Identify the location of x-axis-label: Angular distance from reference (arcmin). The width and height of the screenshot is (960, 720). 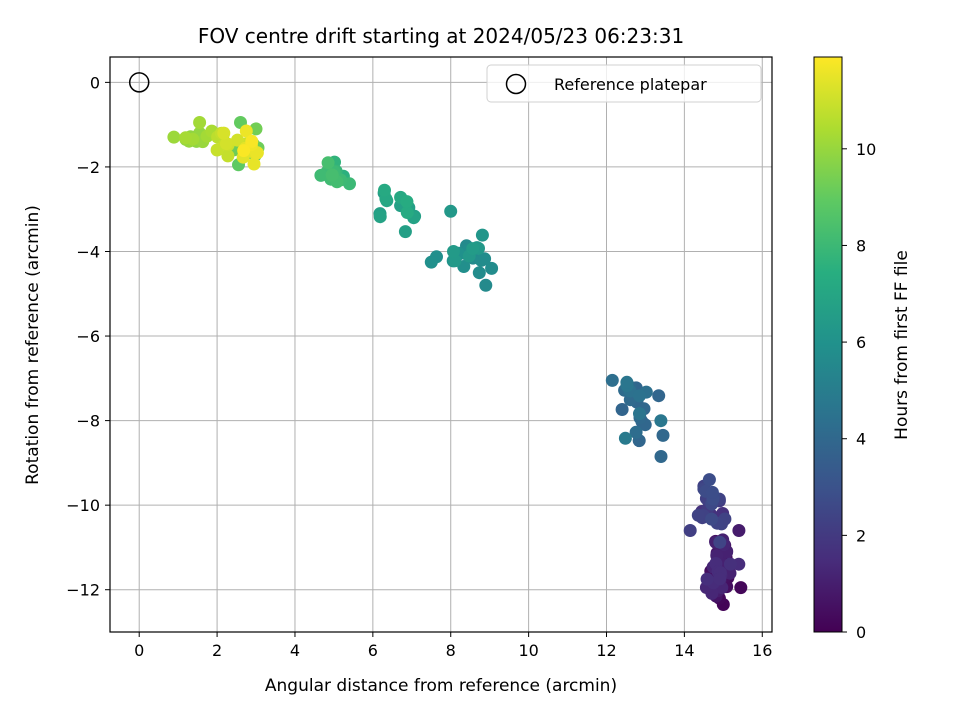
(441, 686).